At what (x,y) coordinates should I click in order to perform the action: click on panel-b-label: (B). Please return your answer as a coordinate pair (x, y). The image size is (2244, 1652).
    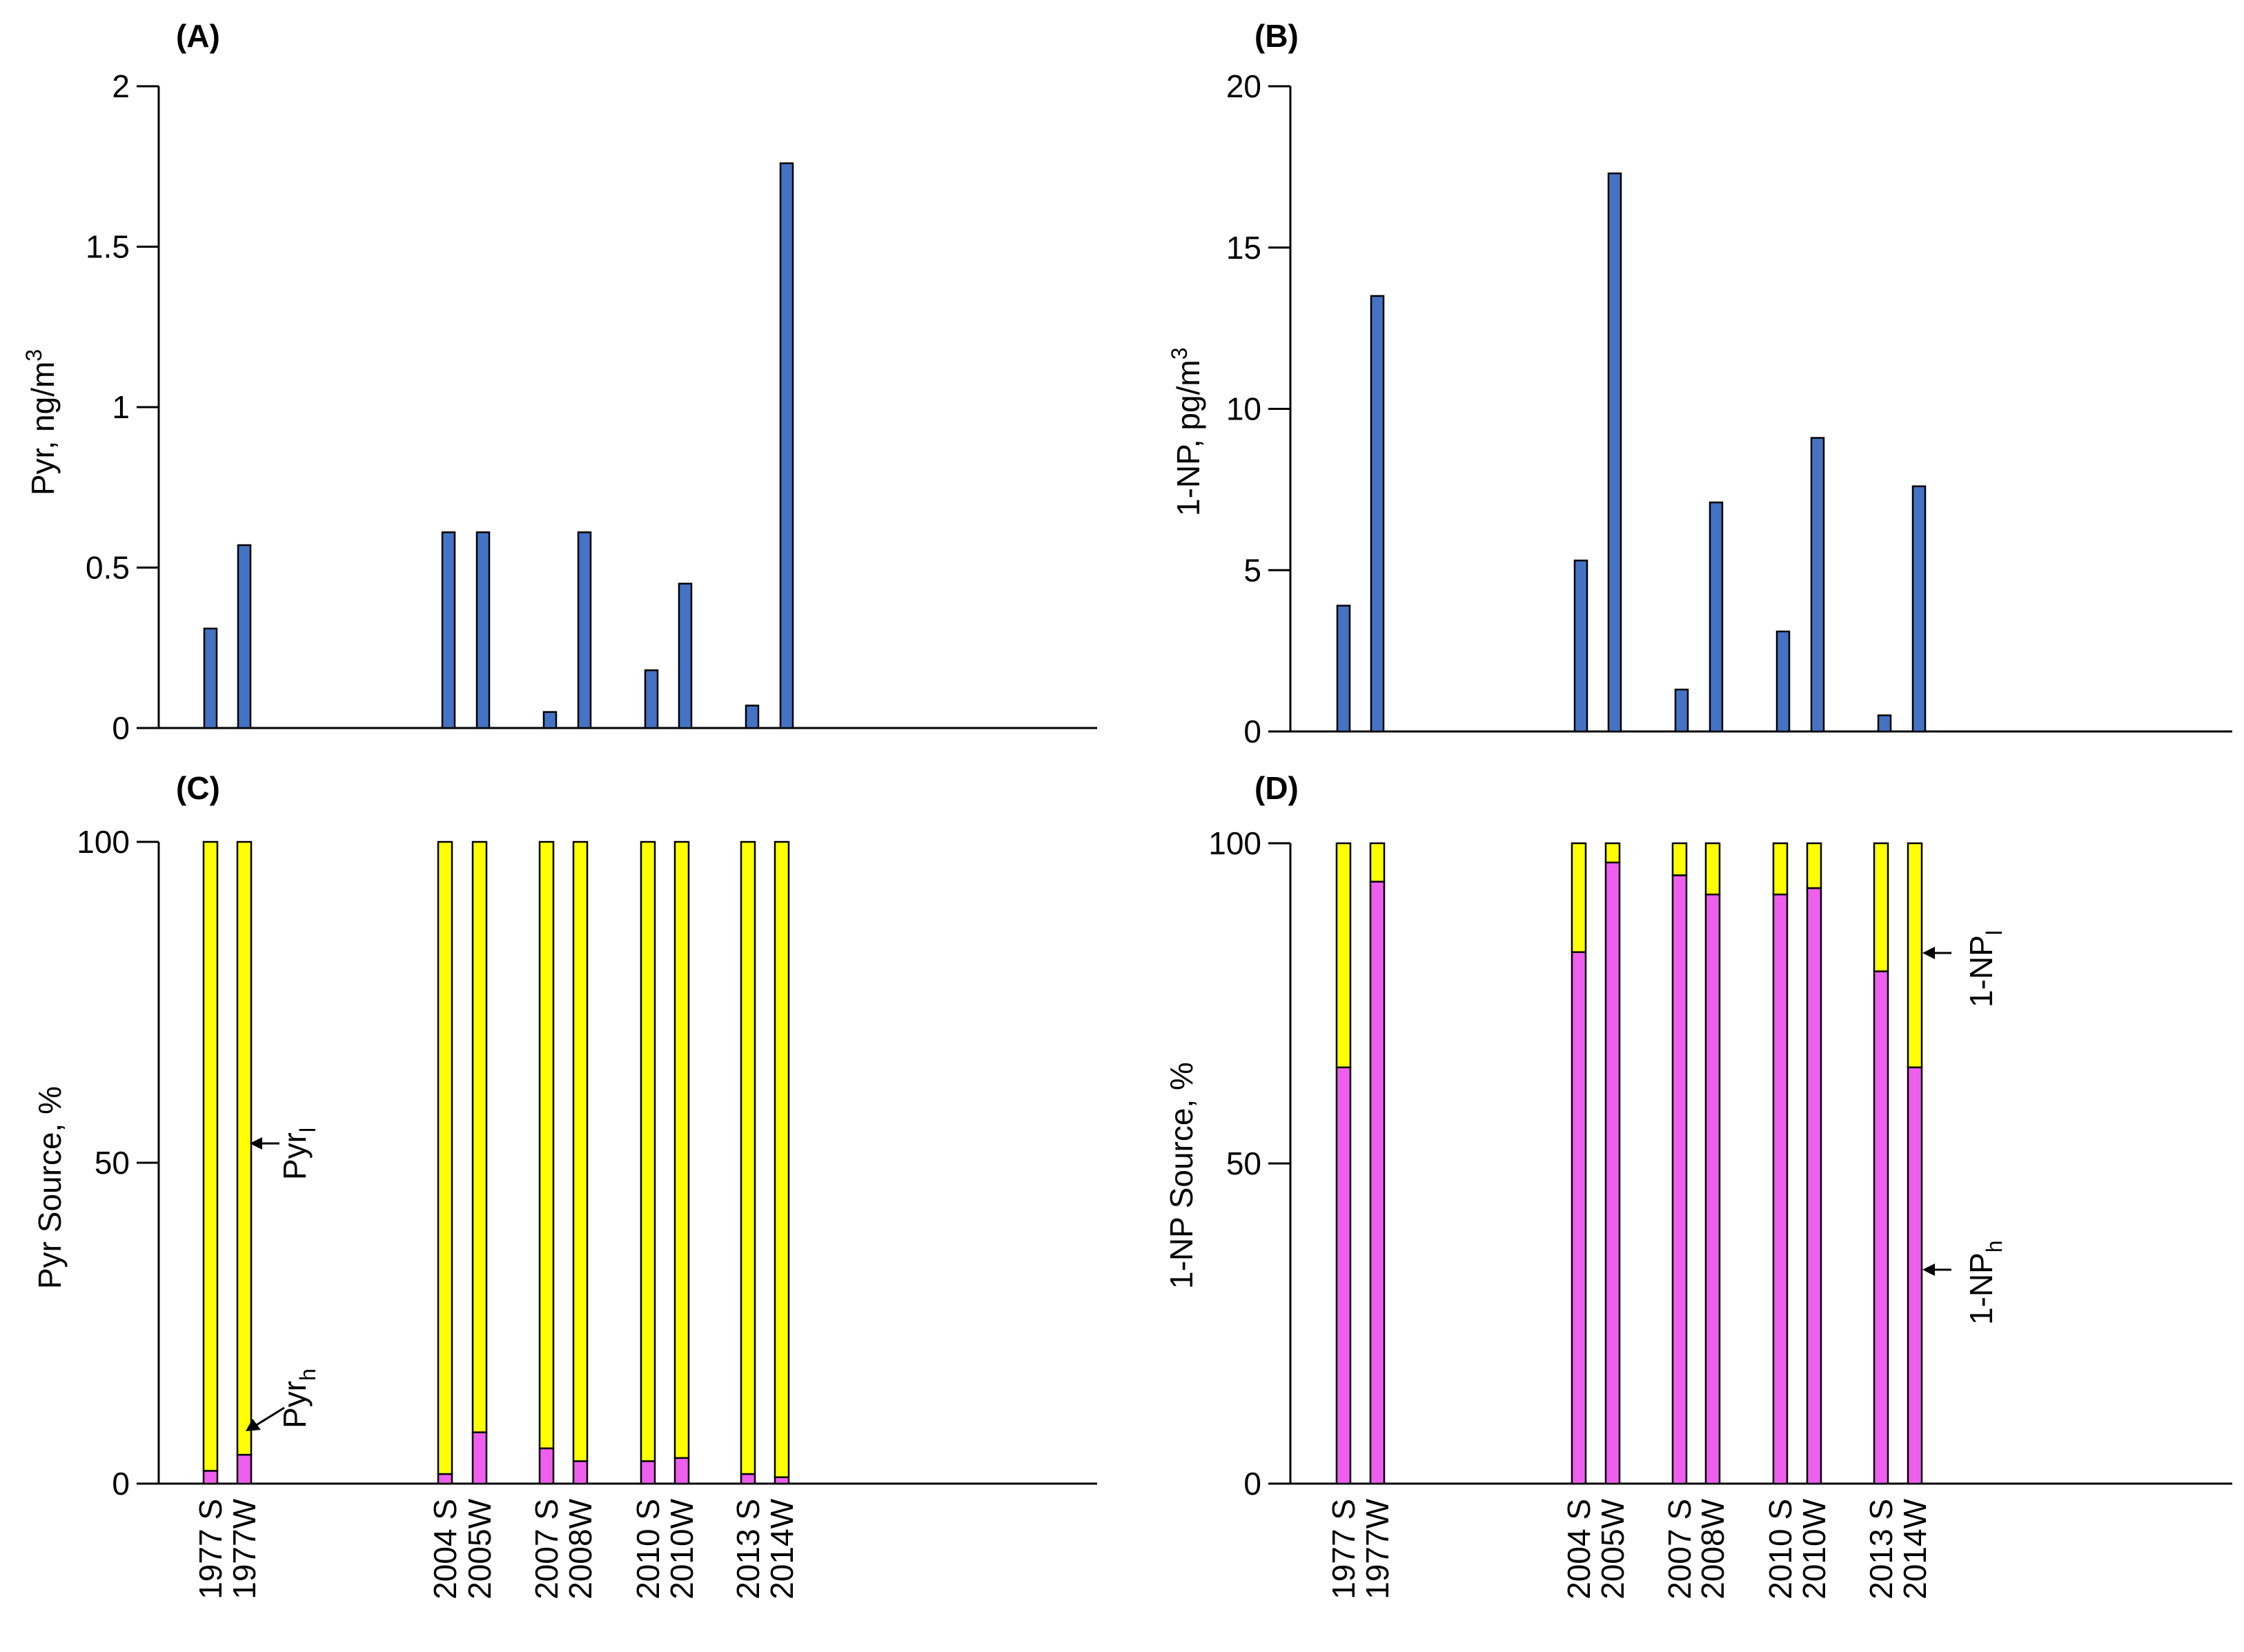
    Looking at the image, I should click on (1276, 36).